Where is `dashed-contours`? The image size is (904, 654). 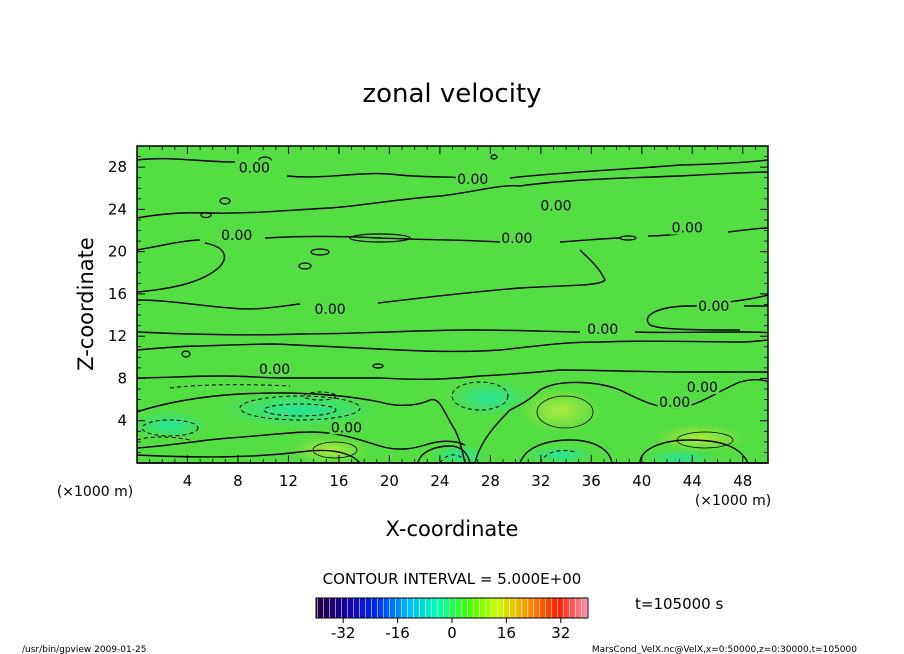 dashed-contours is located at coordinates (356, 422).